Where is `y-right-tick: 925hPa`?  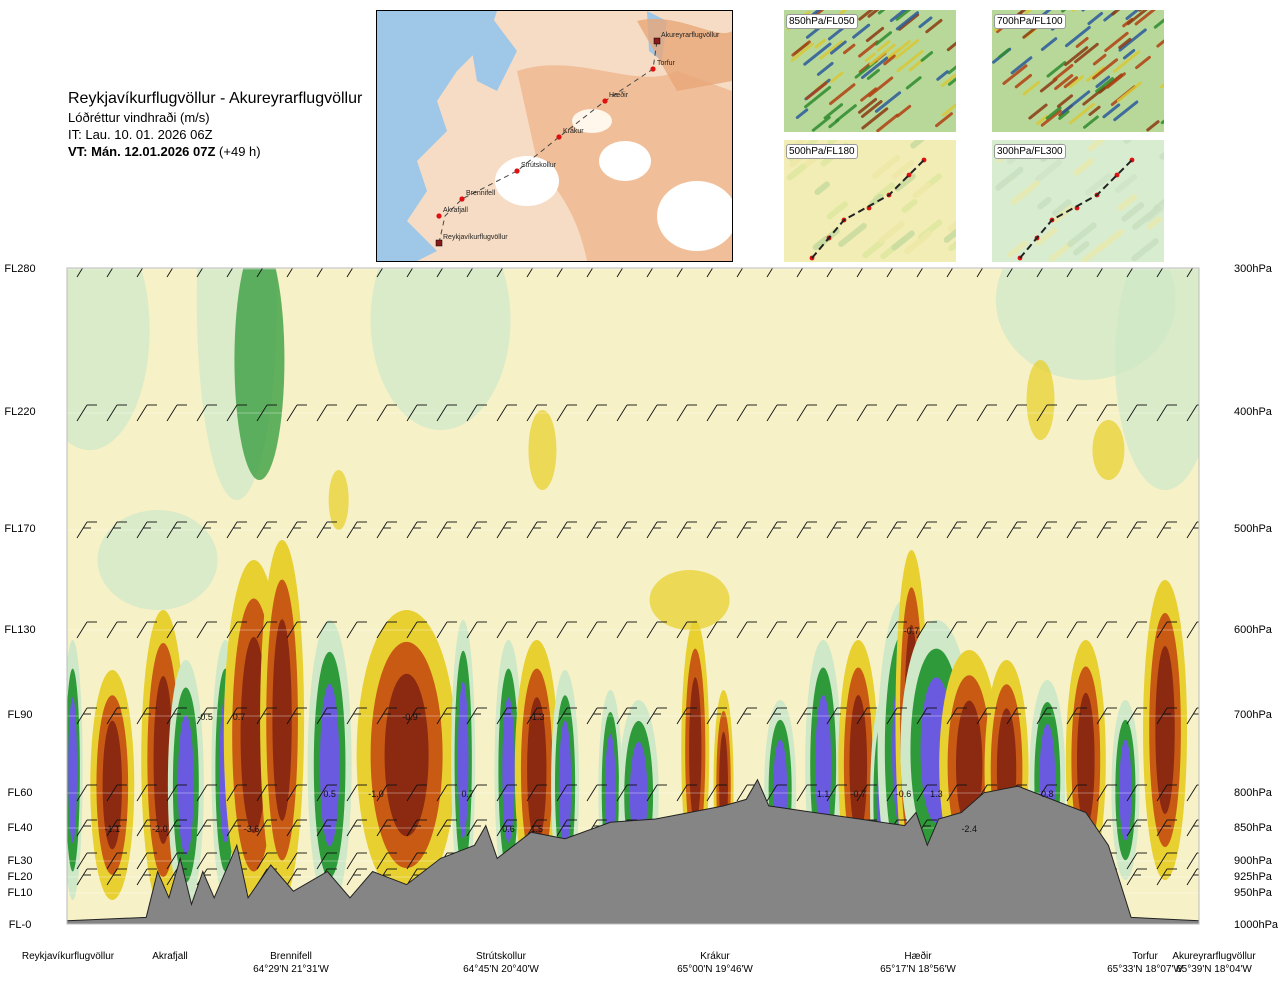
y-right-tick: 925hPa is located at coordinates (1253, 877).